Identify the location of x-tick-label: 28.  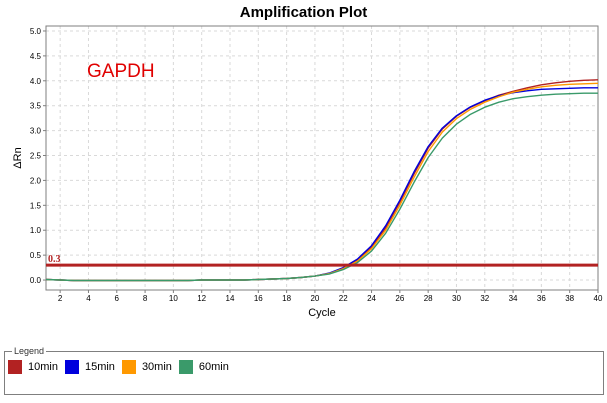
(428, 298).